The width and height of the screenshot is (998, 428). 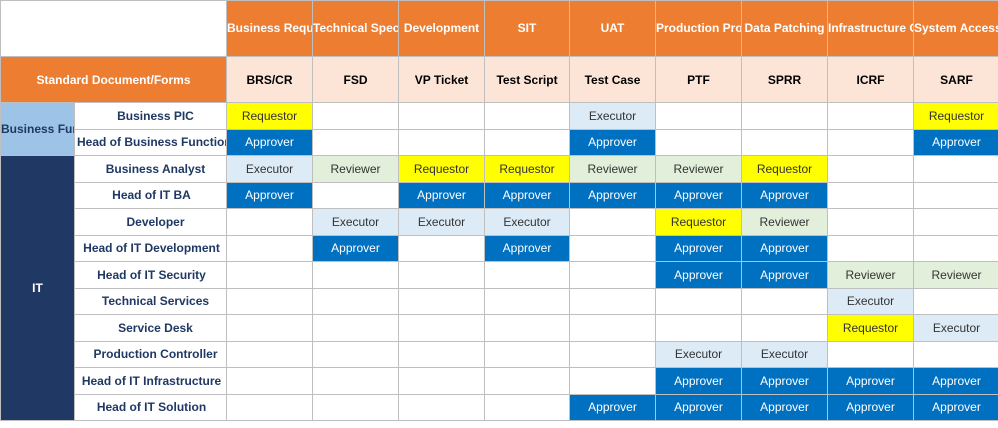 What do you see at coordinates (150, 195) in the screenshot?
I see `role-label: Head of IT BA` at bounding box center [150, 195].